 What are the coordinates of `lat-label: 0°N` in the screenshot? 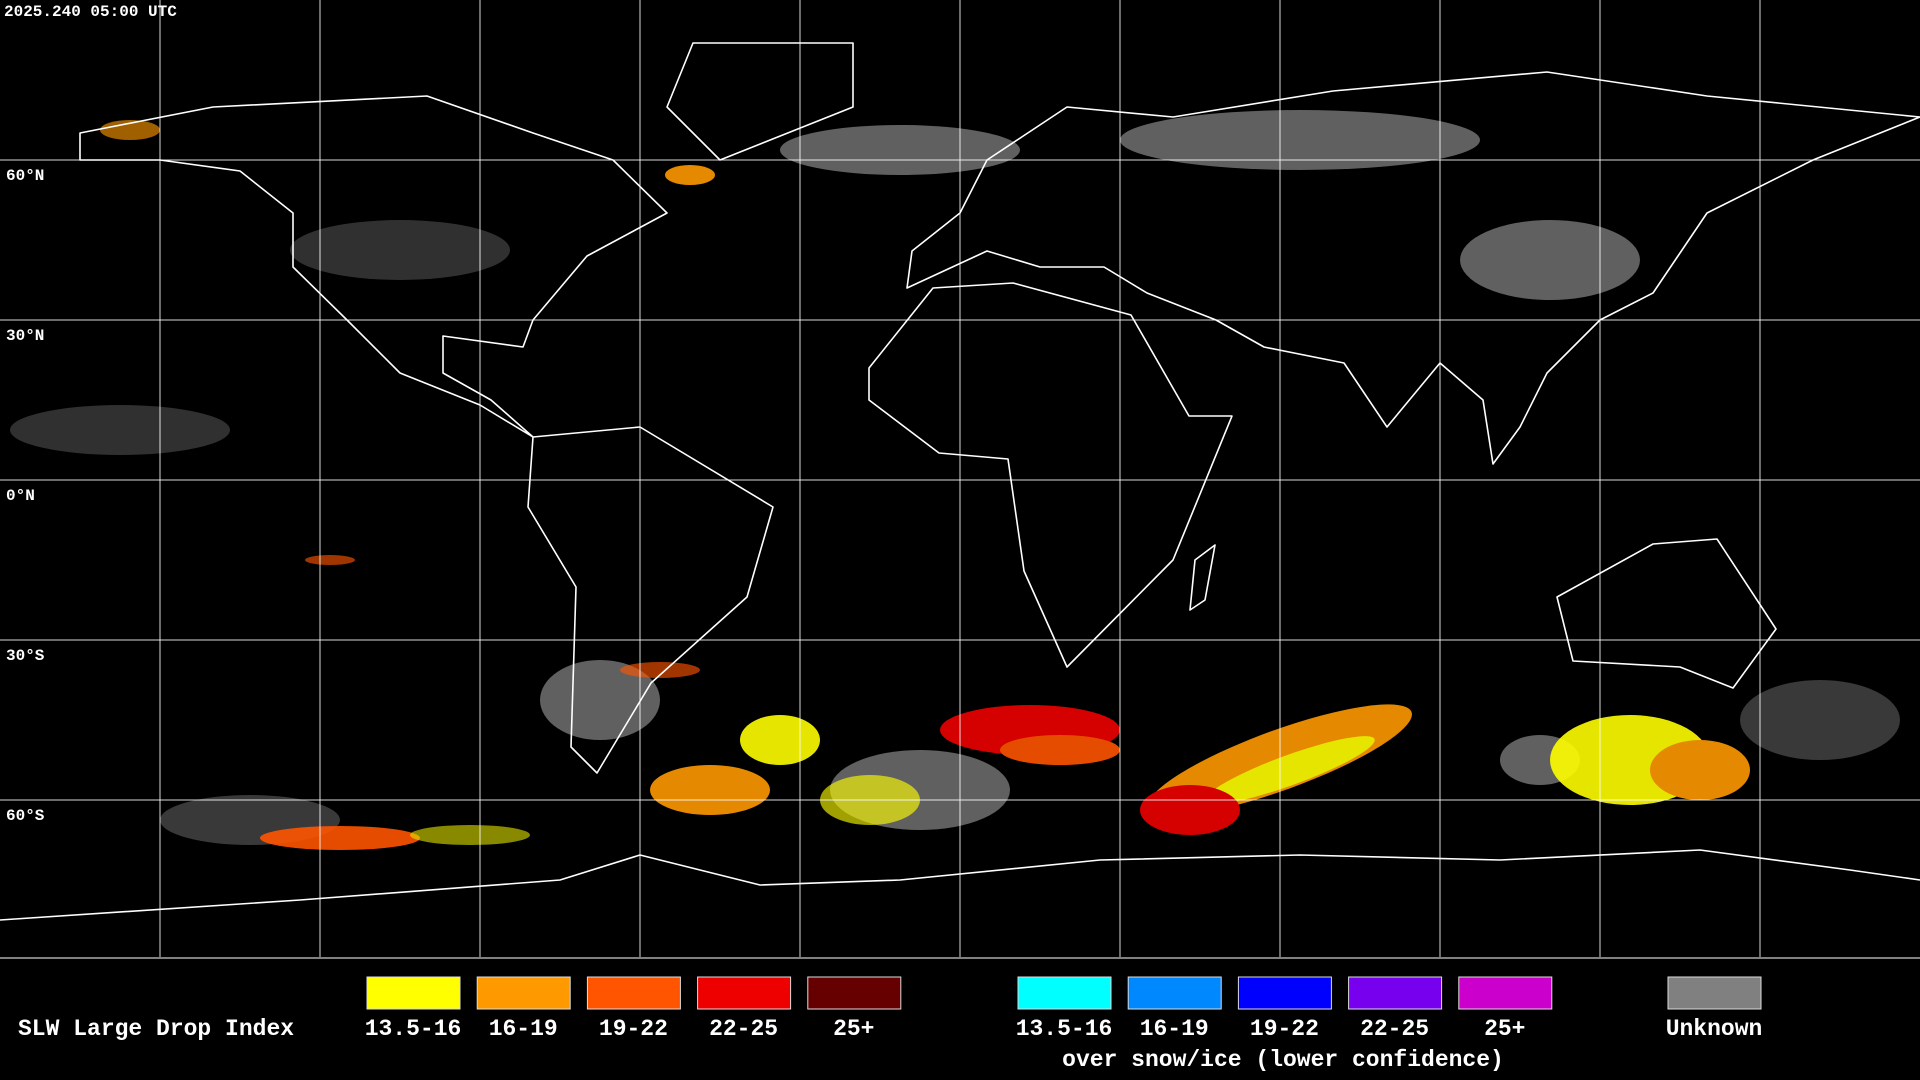 It's located at (20, 496).